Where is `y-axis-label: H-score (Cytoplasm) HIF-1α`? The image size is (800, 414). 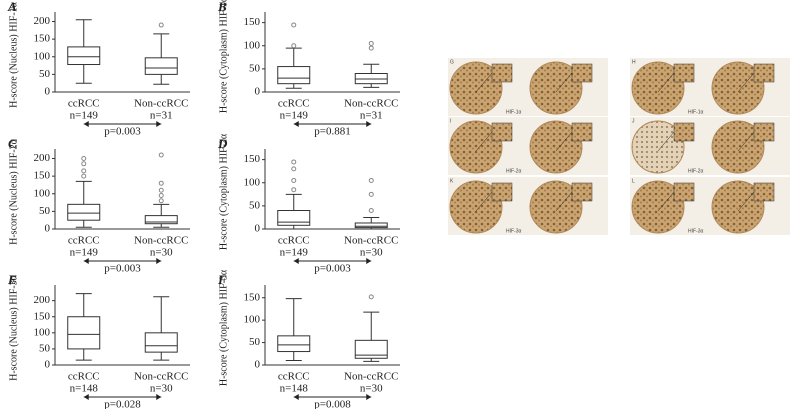
y-axis-label: H-score (Cytoplasm) HIF-1α is located at coordinates (223, 56).